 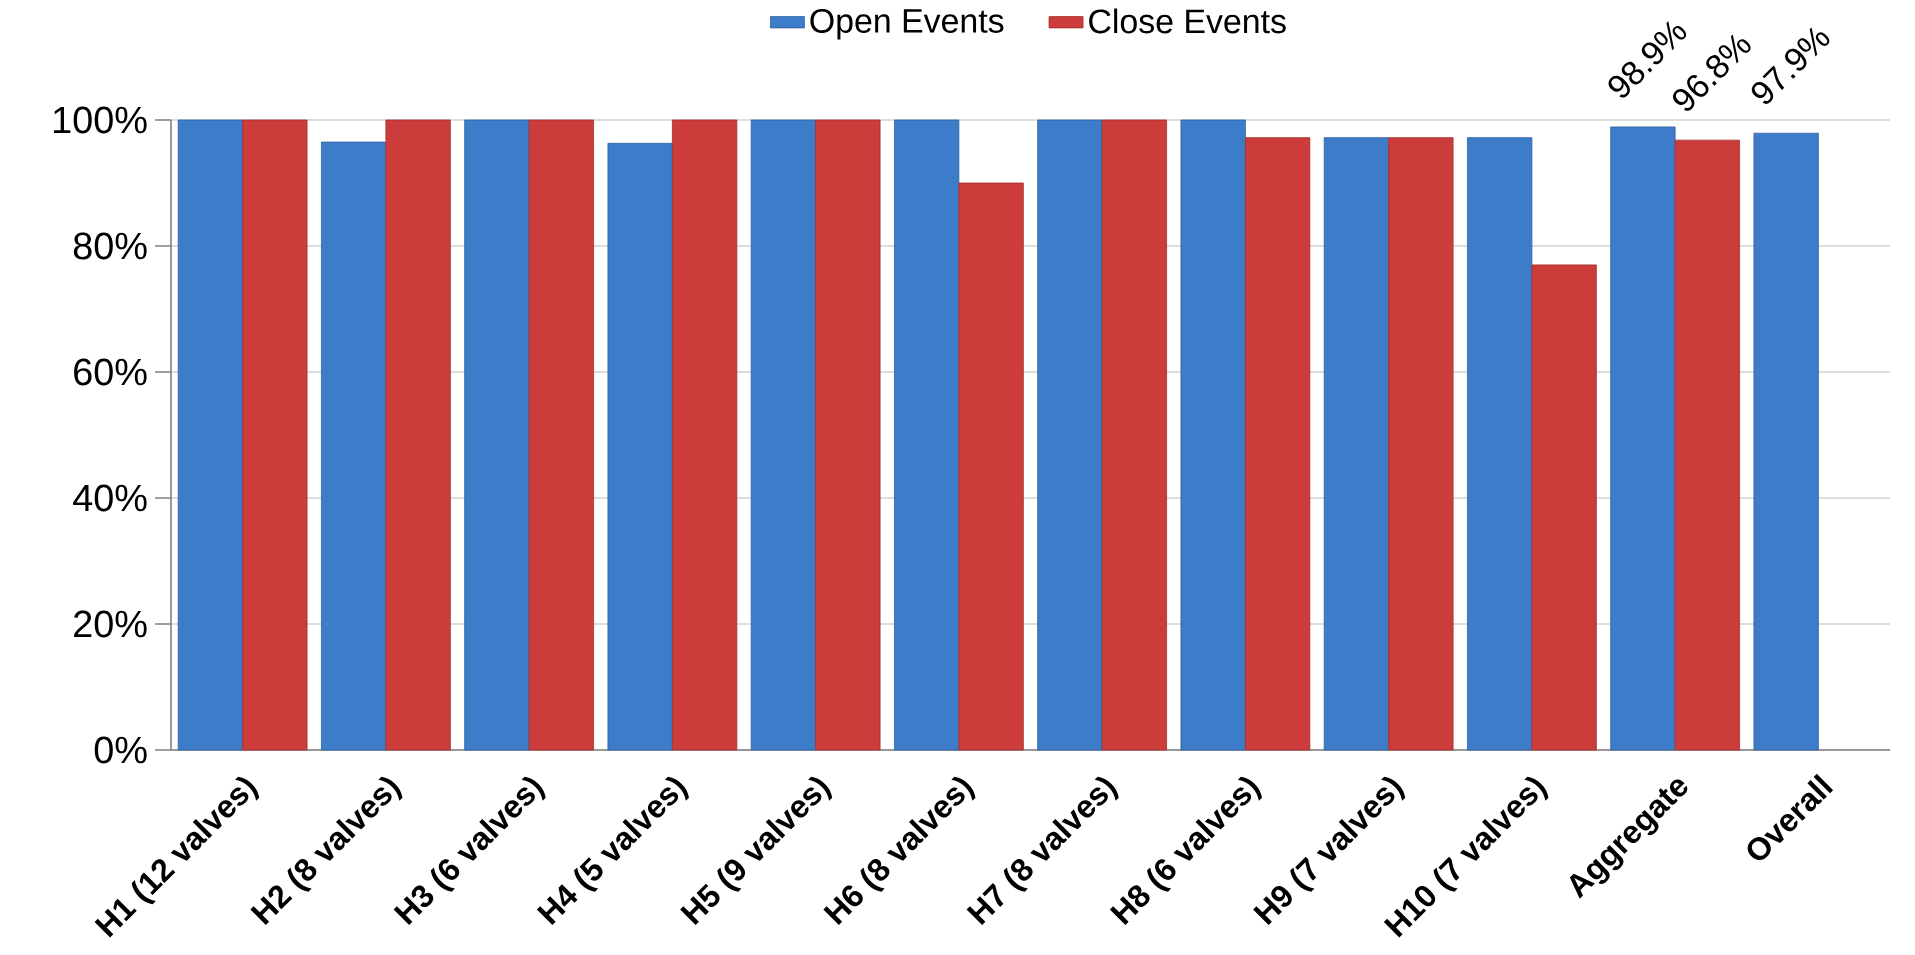 I want to click on legend-label: Open Events, so click(x=907, y=24).